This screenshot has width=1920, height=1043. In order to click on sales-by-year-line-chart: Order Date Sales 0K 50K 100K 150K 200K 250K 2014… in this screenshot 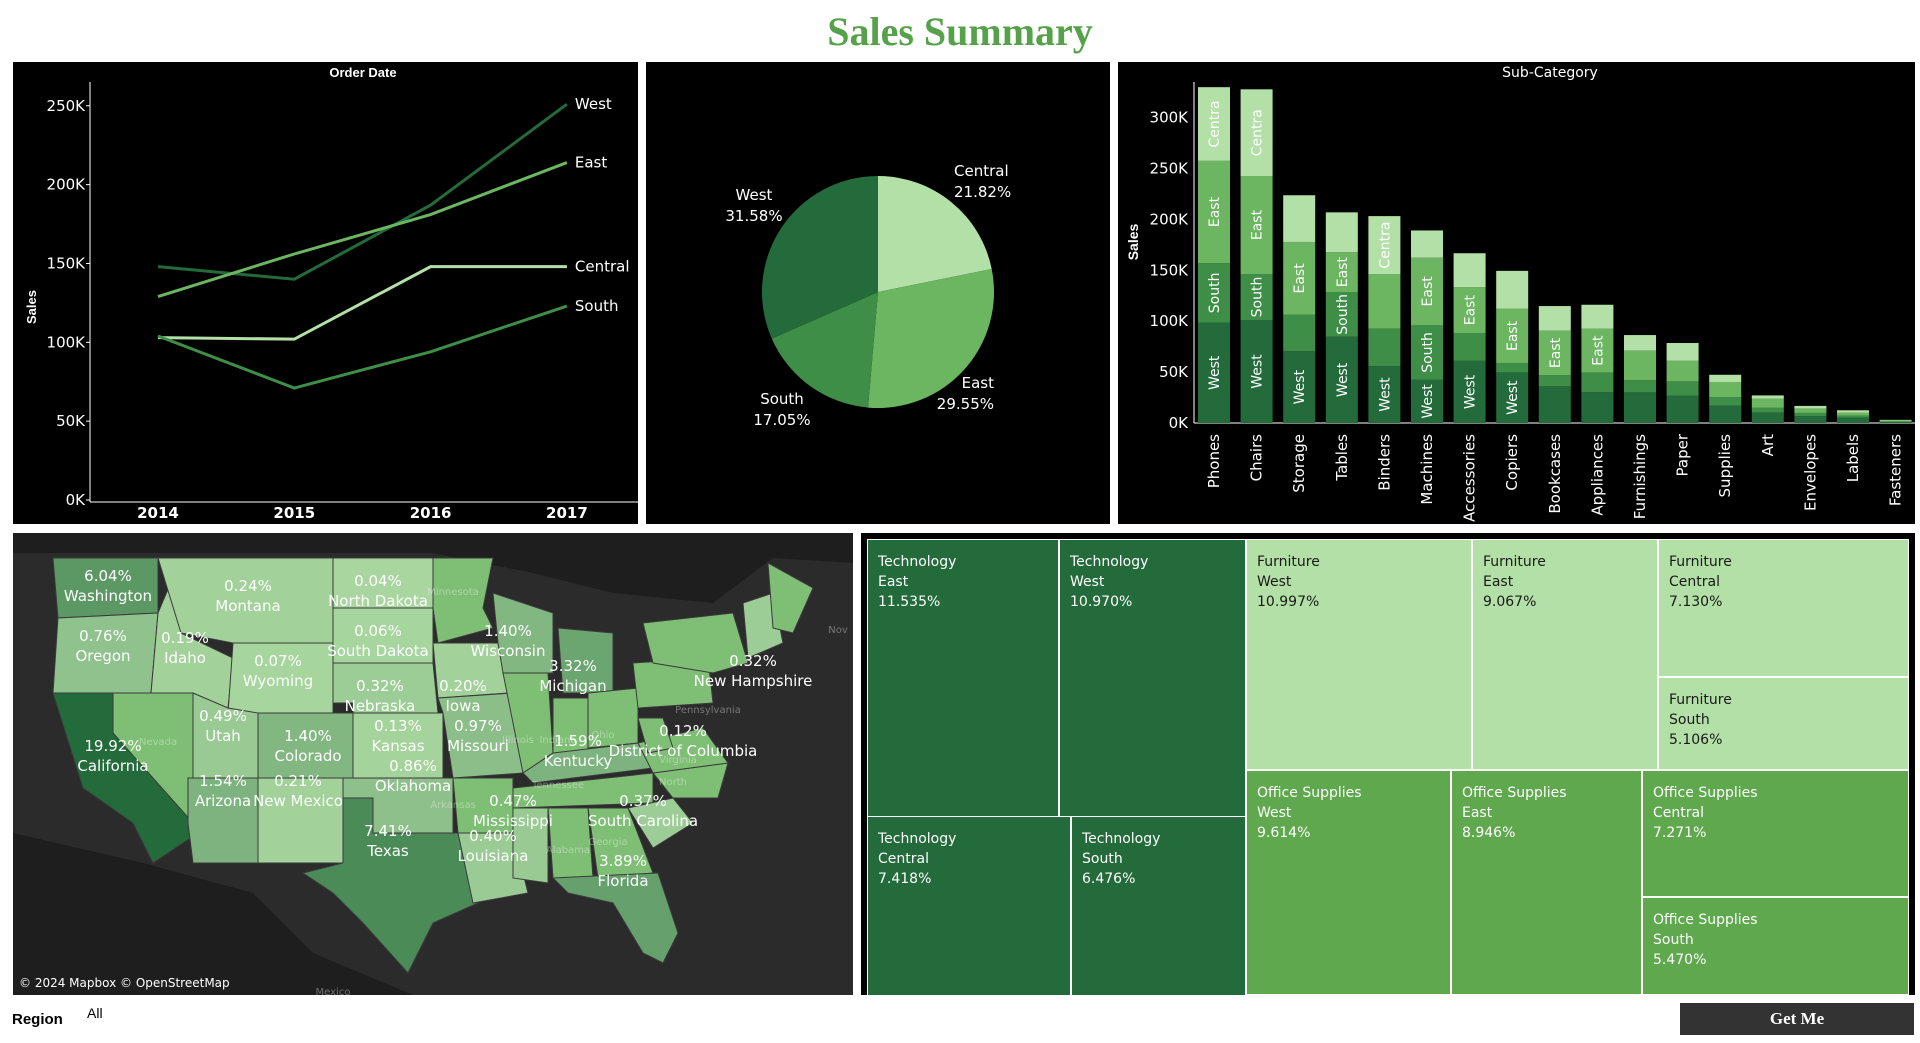, I will do `click(325, 293)`.